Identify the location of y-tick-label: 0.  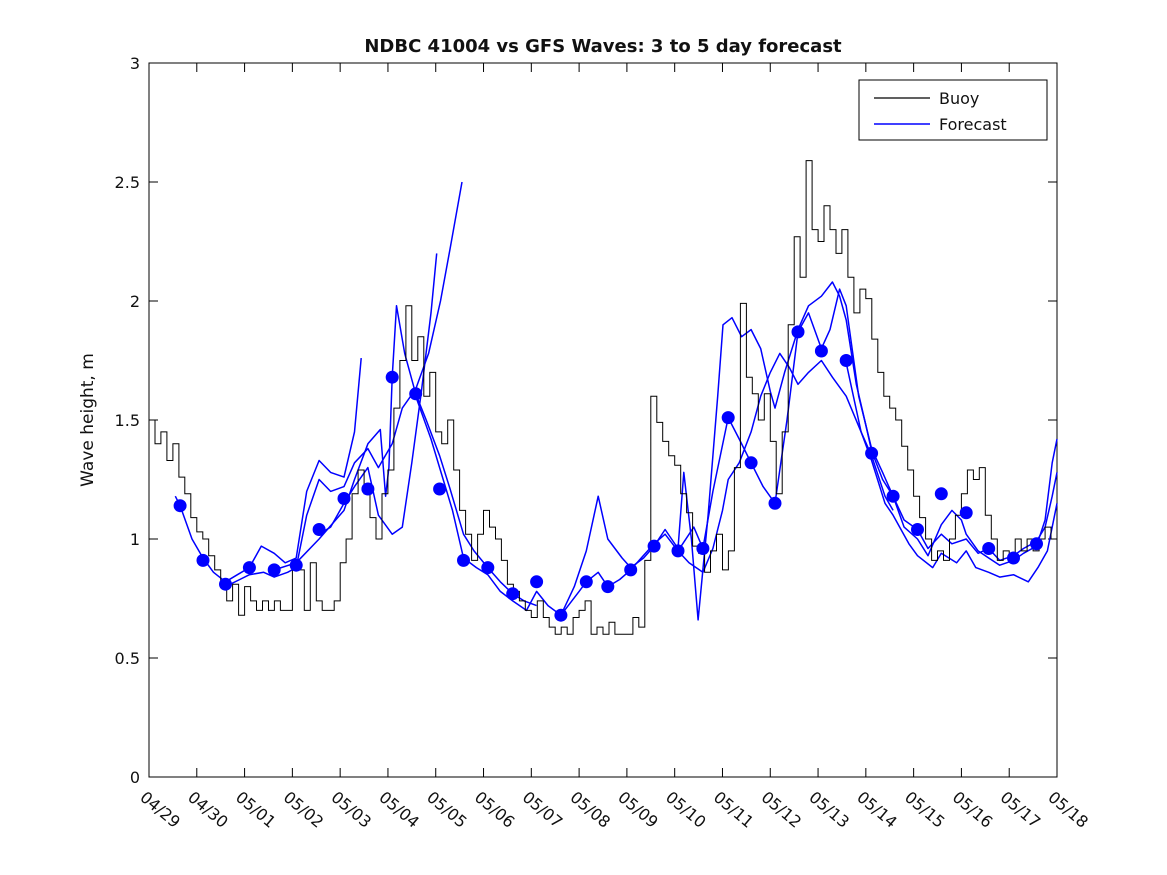
(135, 777).